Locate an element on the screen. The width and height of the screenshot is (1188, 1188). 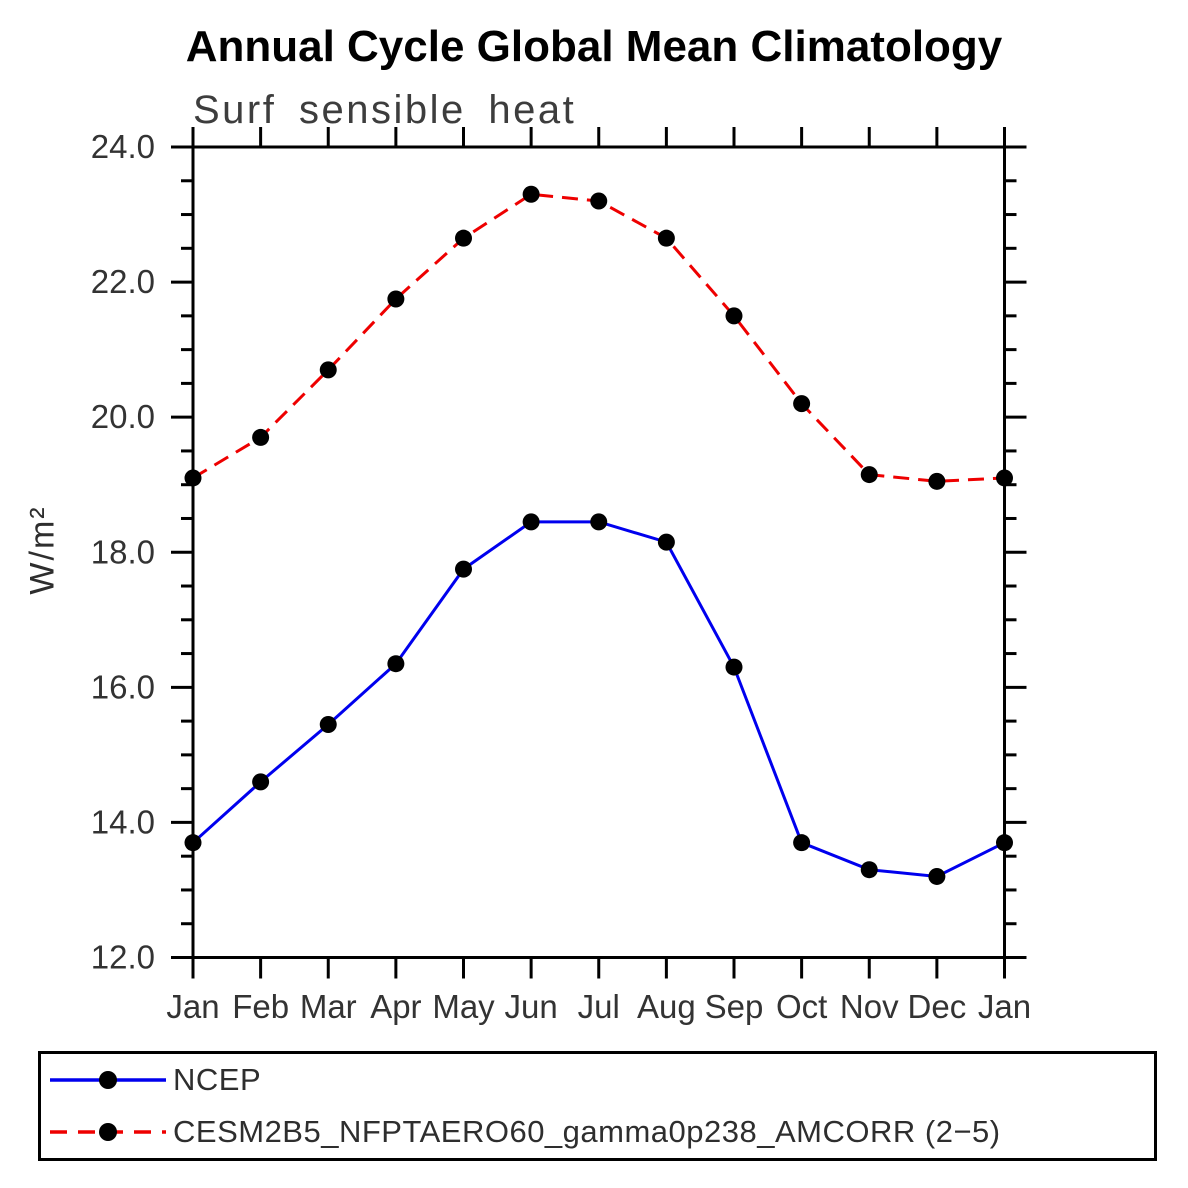
legend-line-sample-solid is located at coordinates (108, 1080).